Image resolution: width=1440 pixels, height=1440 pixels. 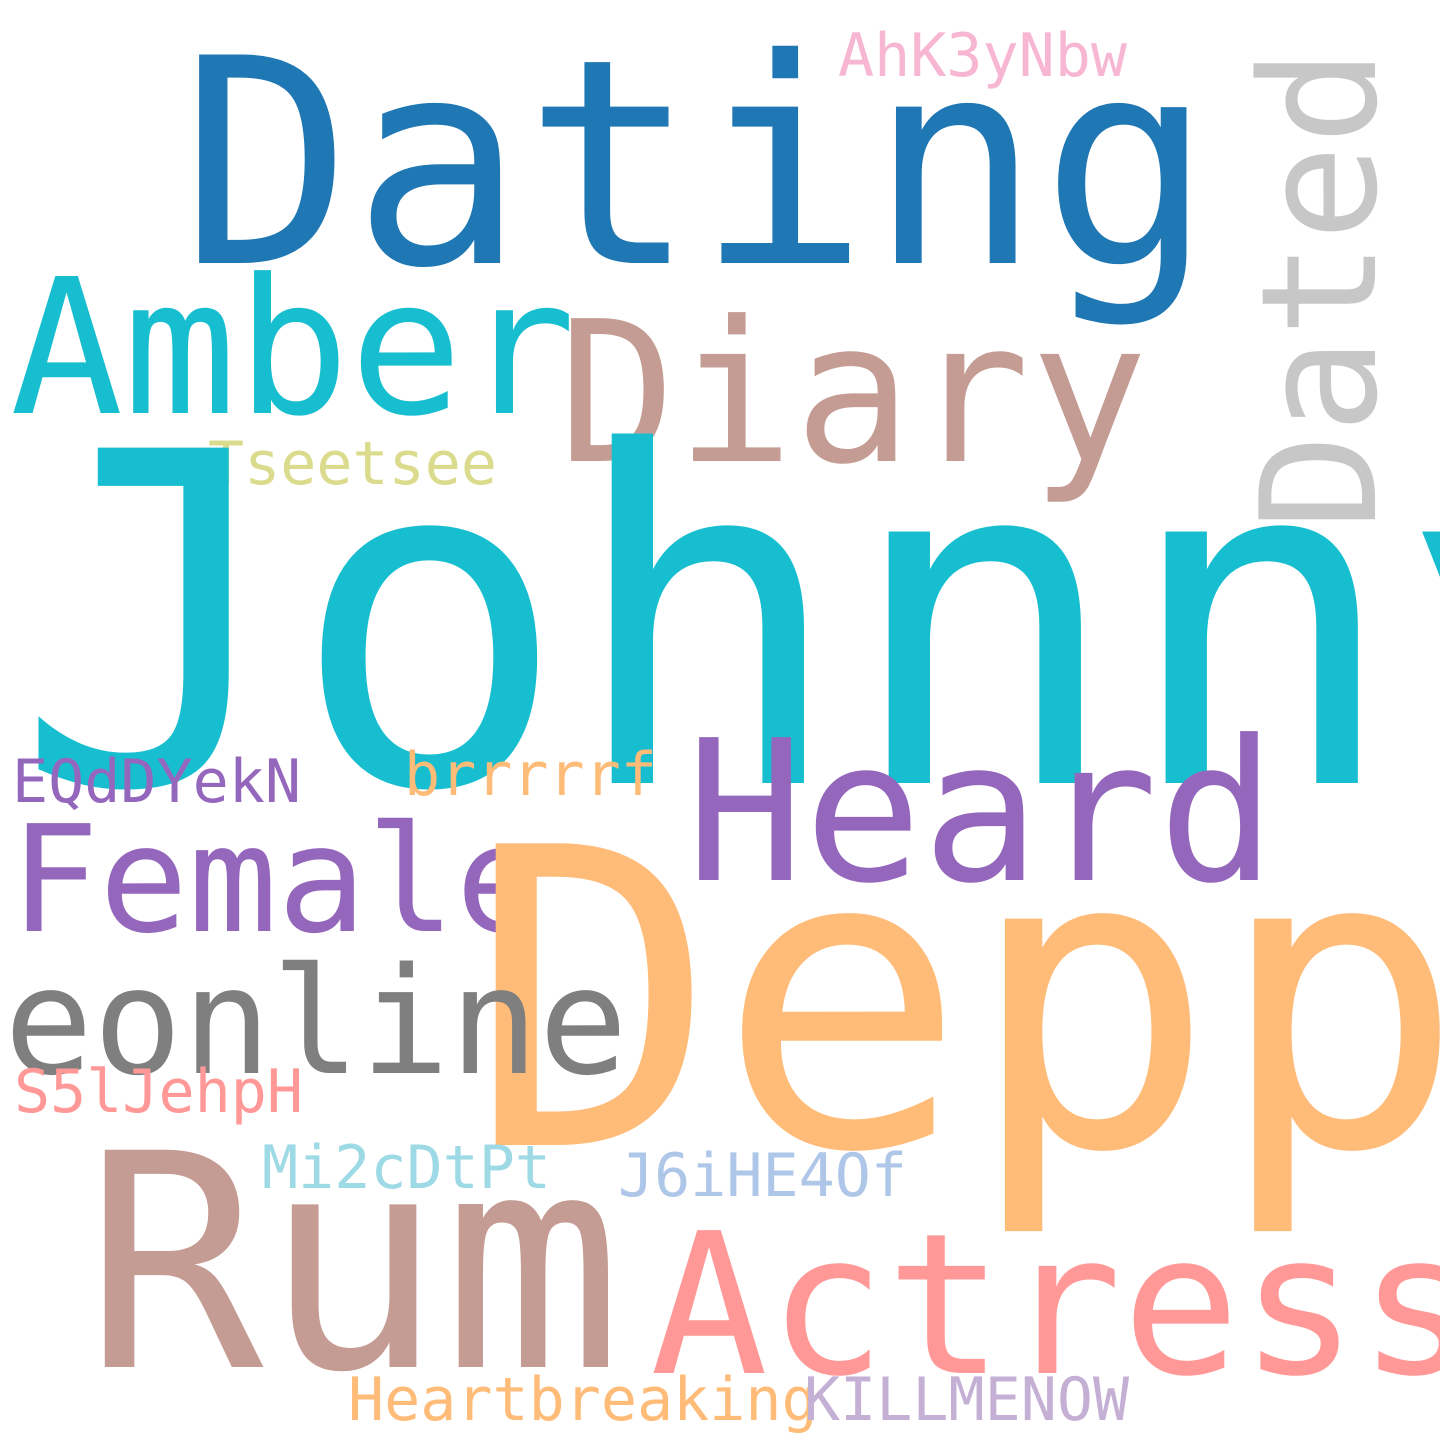 What do you see at coordinates (982, 56) in the screenshot?
I see `word-ahk3ynbw: AhK3yNbw` at bounding box center [982, 56].